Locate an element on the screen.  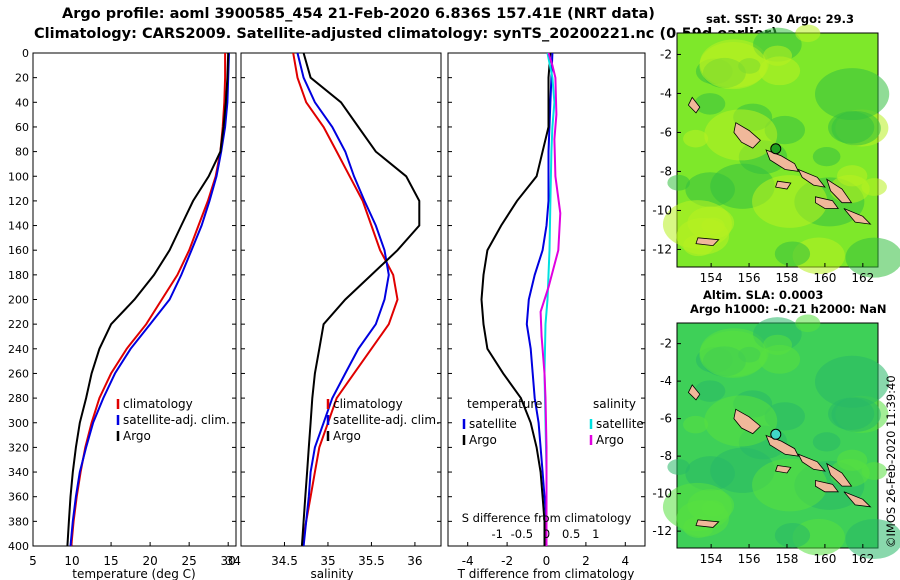
sla-map-xtick-label: 154 is located at coordinates (711, 559).